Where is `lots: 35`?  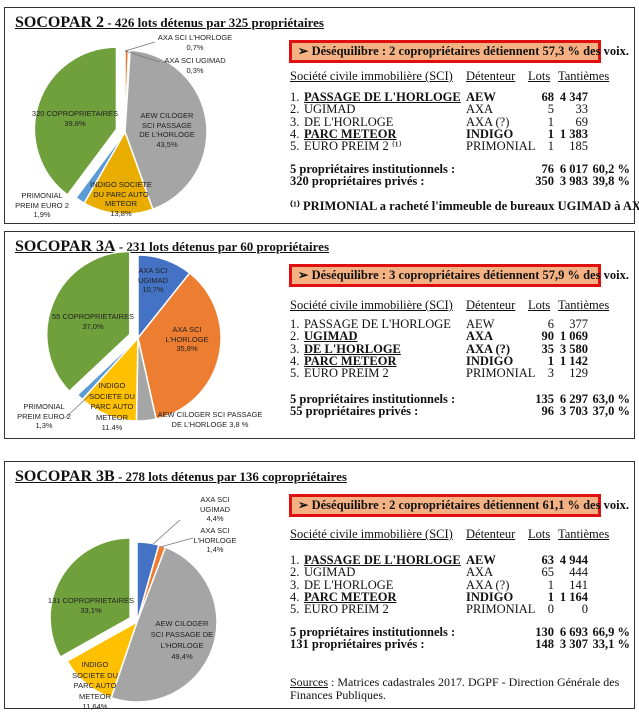
lots: 35 is located at coordinates (548, 348).